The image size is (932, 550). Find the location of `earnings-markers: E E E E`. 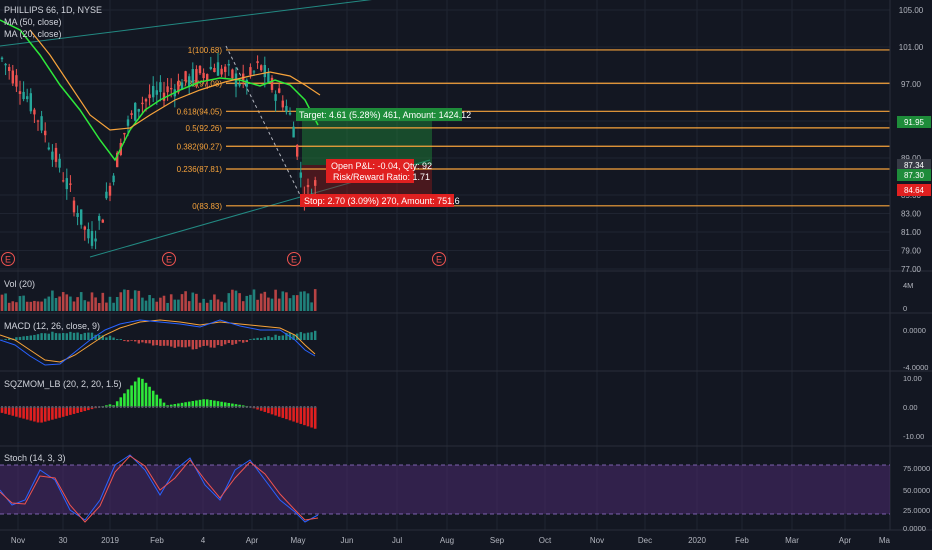

earnings-markers: E E E E is located at coordinates (223, 259).